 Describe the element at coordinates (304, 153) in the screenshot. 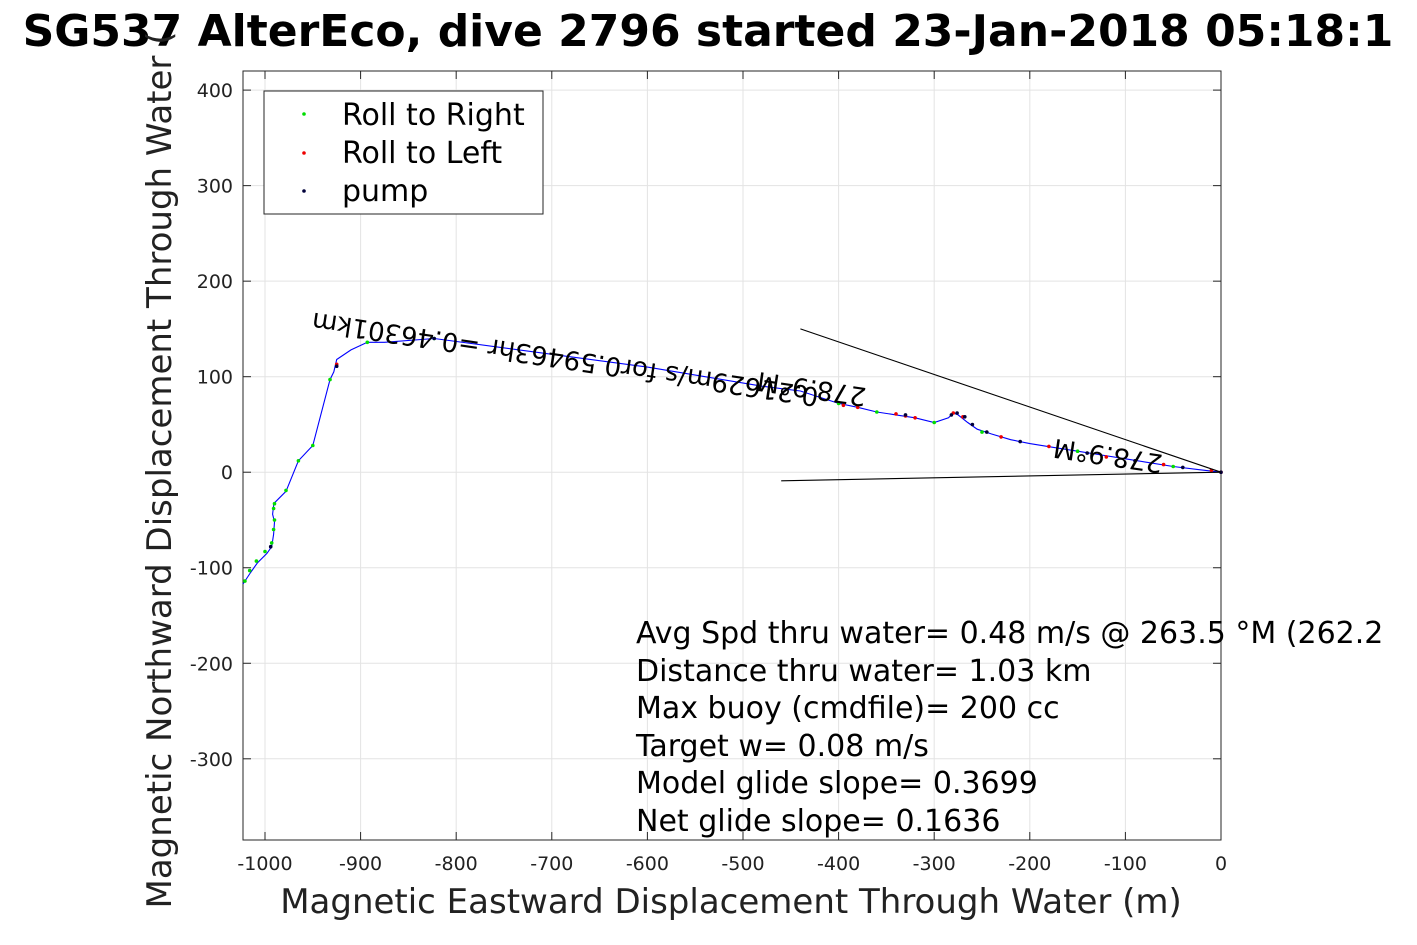

I see `legend-marker-roll-left` at that location.